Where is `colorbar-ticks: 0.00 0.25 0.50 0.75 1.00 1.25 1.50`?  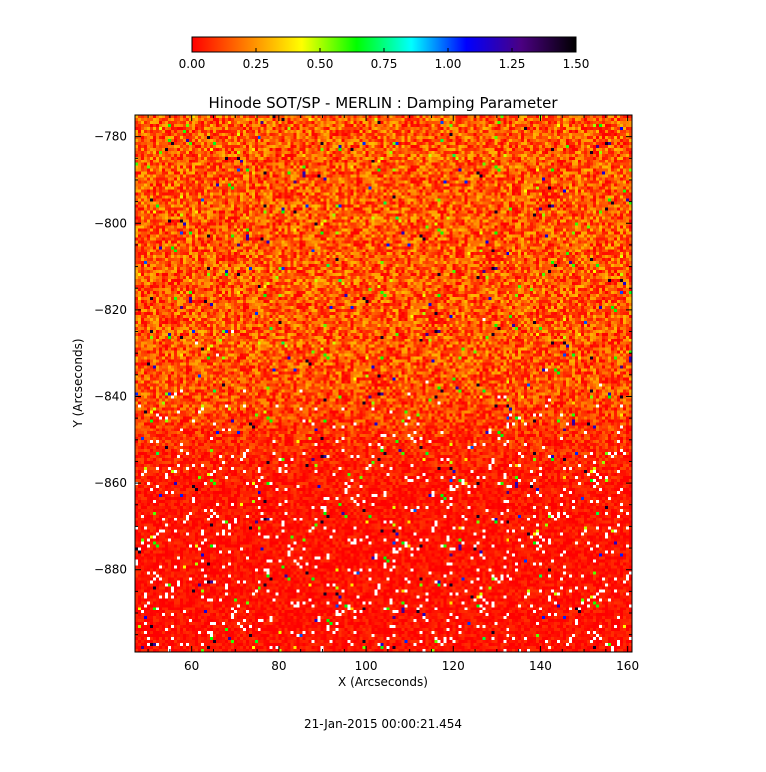
colorbar-ticks: 0.00 0.25 0.50 0.75 1.00 1.25 1.50 is located at coordinates (384, 59).